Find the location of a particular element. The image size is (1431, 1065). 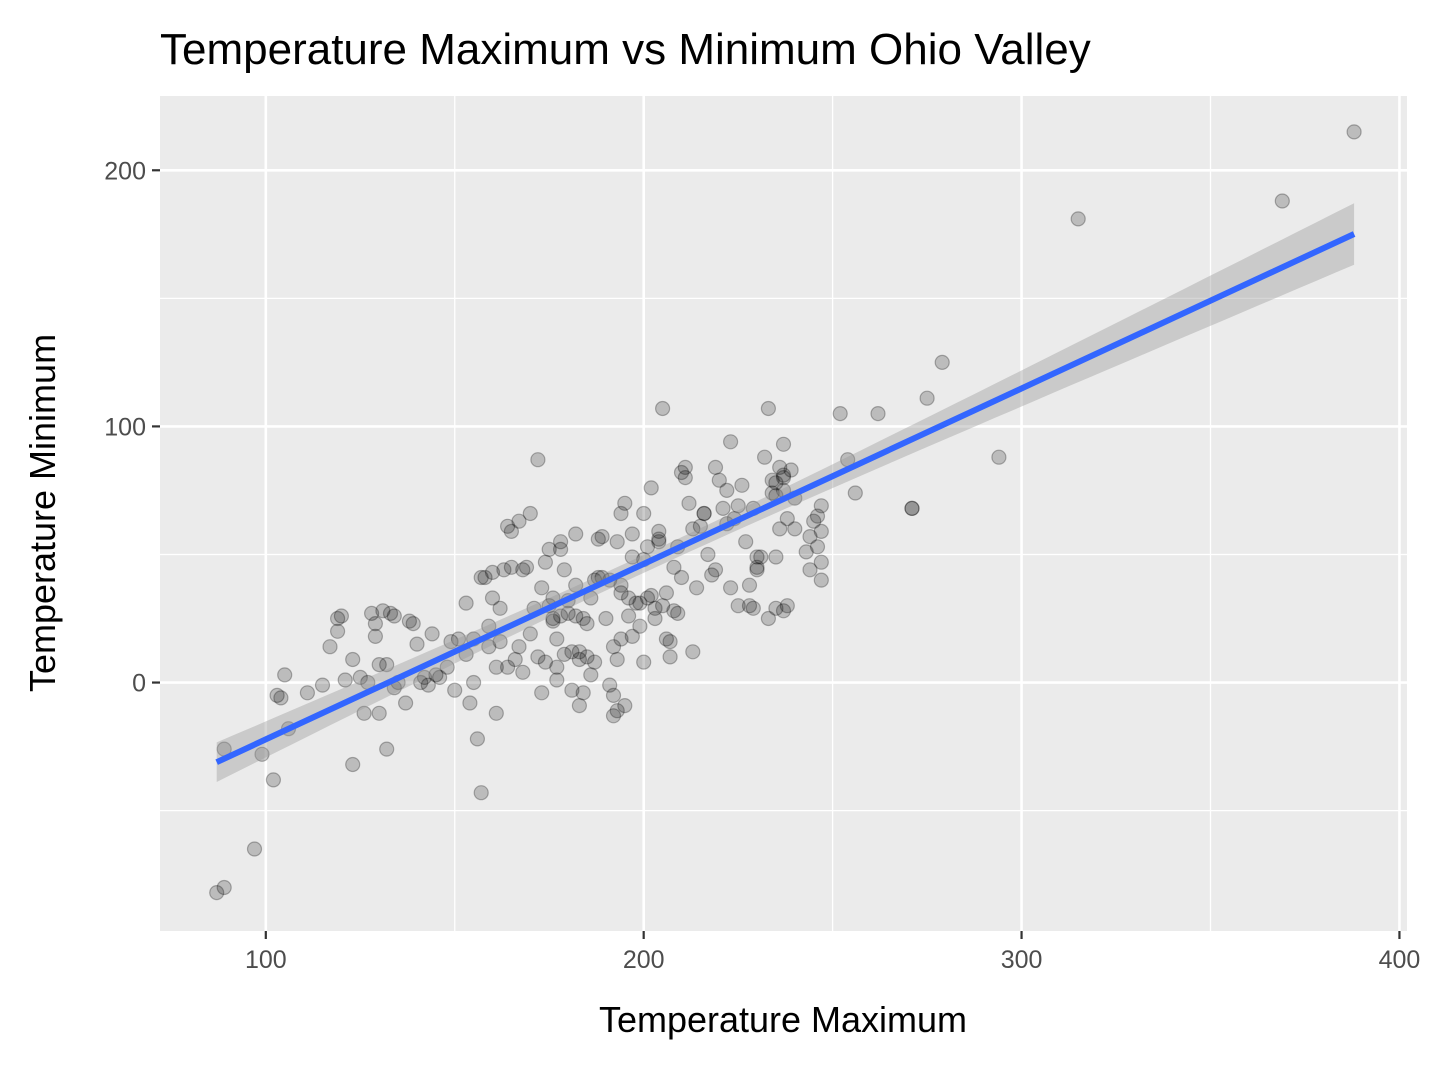

x-tick-label: 200 is located at coordinates (644, 960).